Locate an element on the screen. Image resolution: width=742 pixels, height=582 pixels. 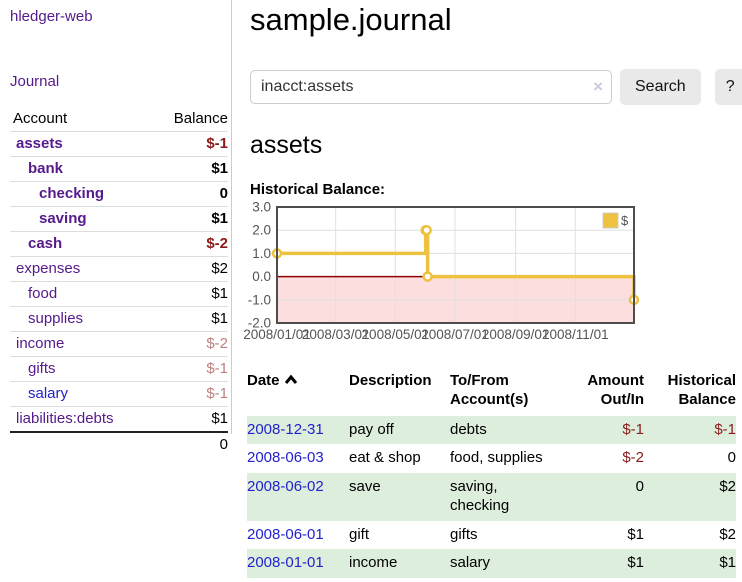
transaction-description: eat & shop is located at coordinates (385, 458).